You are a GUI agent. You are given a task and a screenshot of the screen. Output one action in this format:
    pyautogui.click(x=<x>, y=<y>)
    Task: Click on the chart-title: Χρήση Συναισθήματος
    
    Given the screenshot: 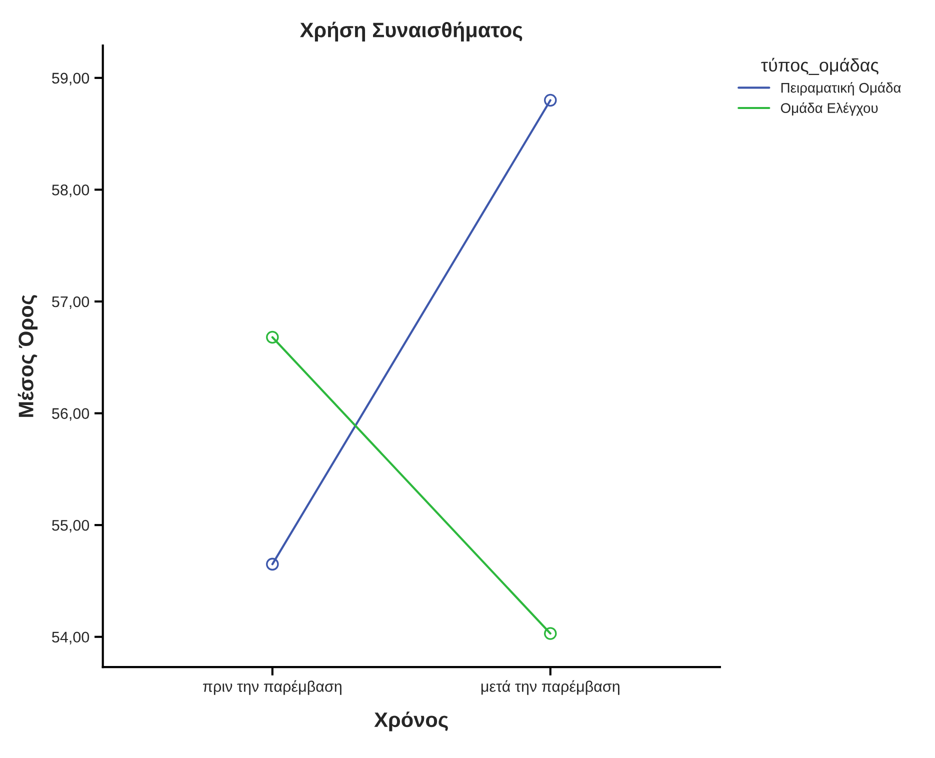 What is the action you would take?
    pyautogui.click(x=411, y=32)
    